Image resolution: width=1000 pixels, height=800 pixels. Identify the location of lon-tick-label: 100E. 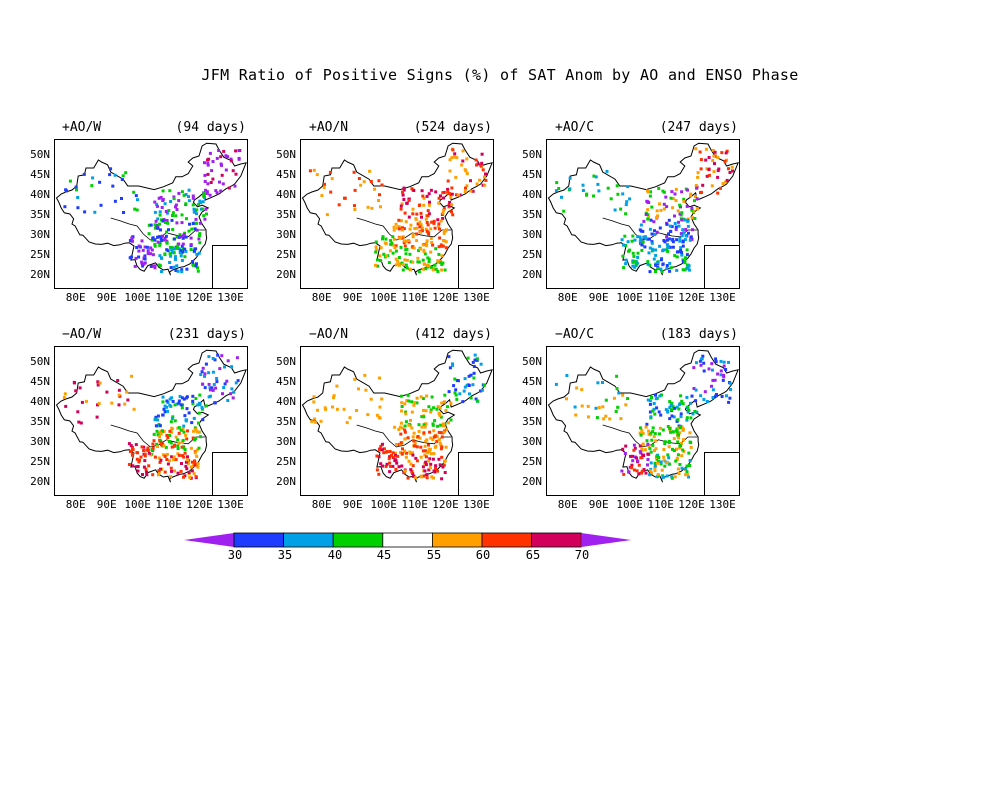
(383, 504).